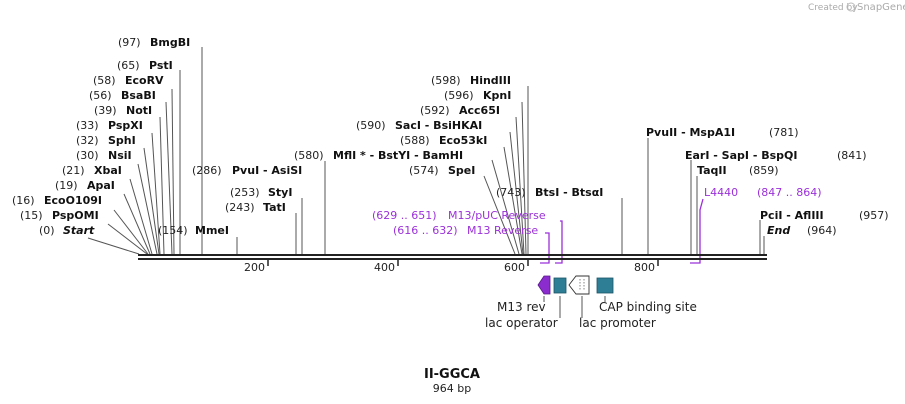 The height and width of the screenshot is (404, 905). What do you see at coordinates (579, 285) in the screenshot?
I see `lac-promoter-arrow-icon` at bounding box center [579, 285].